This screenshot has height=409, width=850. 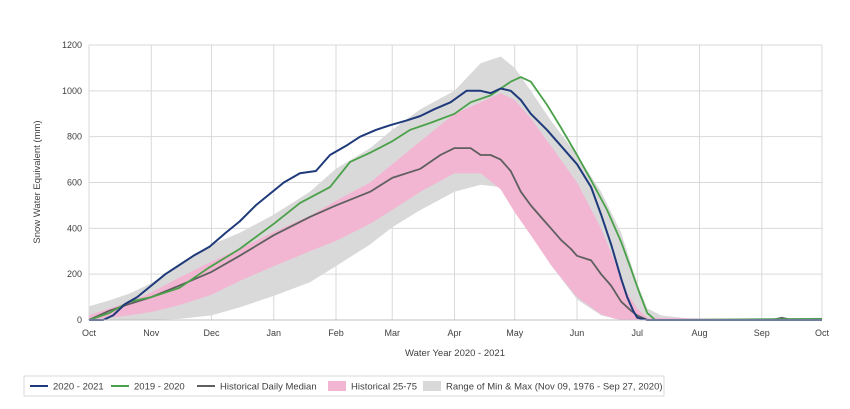 What do you see at coordinates (384, 387) in the screenshot?
I see `legend-label: Historical 25-75` at bounding box center [384, 387].